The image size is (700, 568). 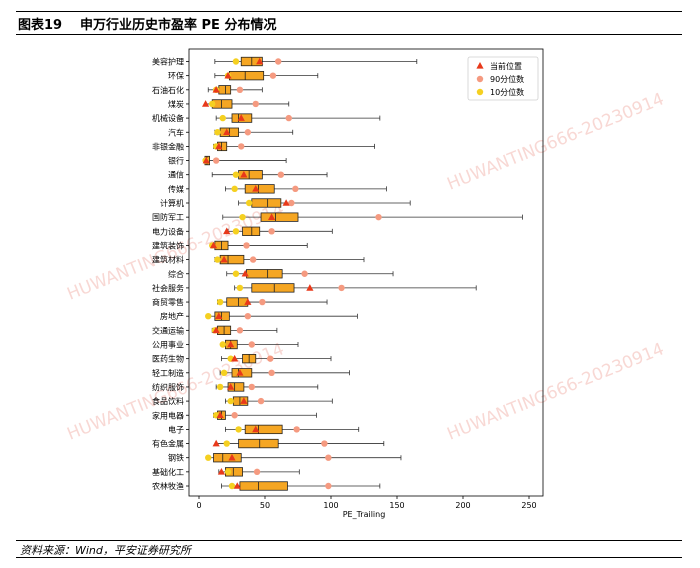 I want to click on legend-marker-current, so click(x=480, y=65).